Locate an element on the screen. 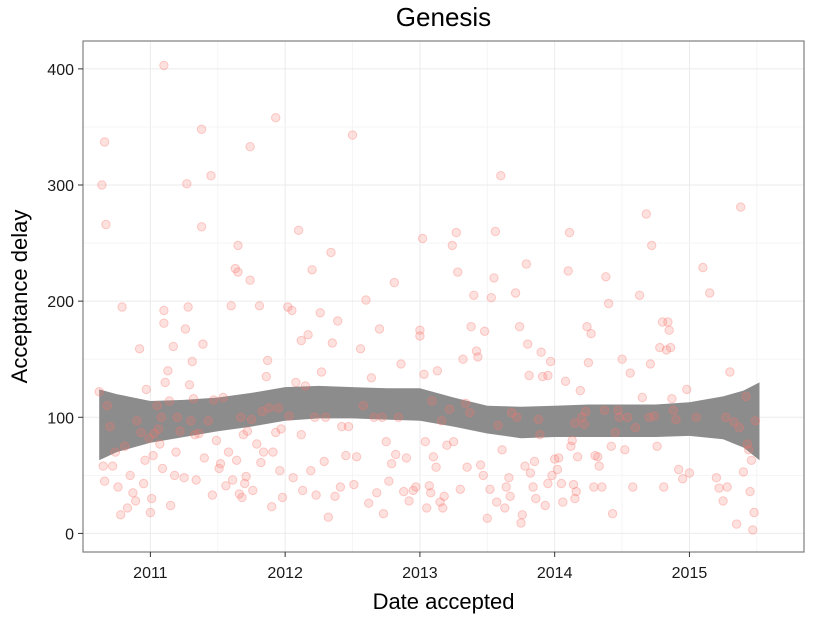 This screenshot has height=618, width=825. x-tick-label: 2012 is located at coordinates (285, 573).